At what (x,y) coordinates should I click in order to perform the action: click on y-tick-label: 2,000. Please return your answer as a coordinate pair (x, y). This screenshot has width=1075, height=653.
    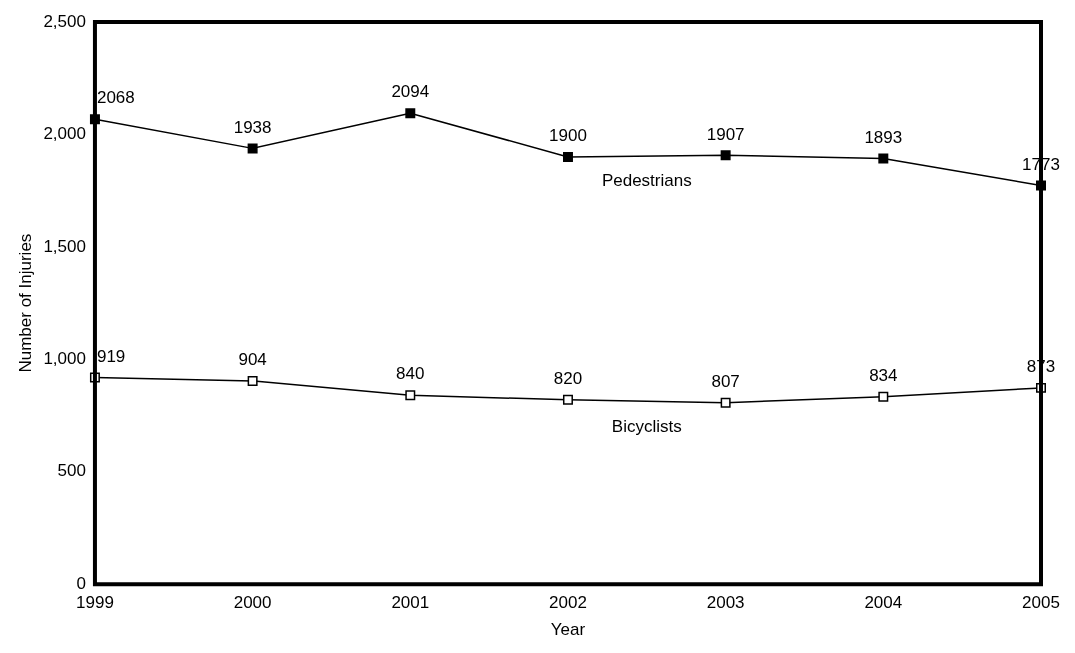
    Looking at the image, I should click on (64, 134).